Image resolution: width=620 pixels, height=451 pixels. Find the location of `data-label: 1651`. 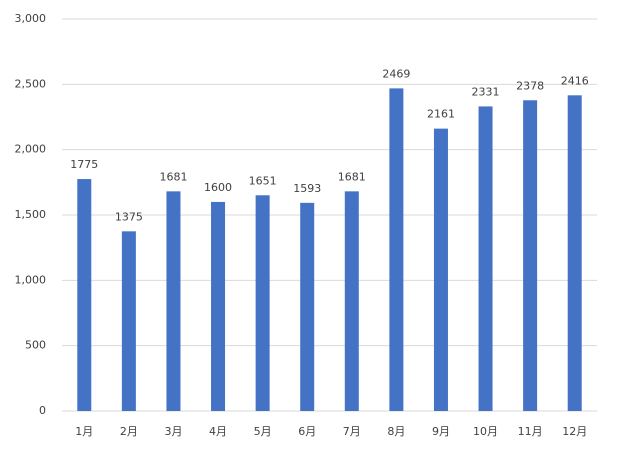

data-label: 1651 is located at coordinates (263, 180).